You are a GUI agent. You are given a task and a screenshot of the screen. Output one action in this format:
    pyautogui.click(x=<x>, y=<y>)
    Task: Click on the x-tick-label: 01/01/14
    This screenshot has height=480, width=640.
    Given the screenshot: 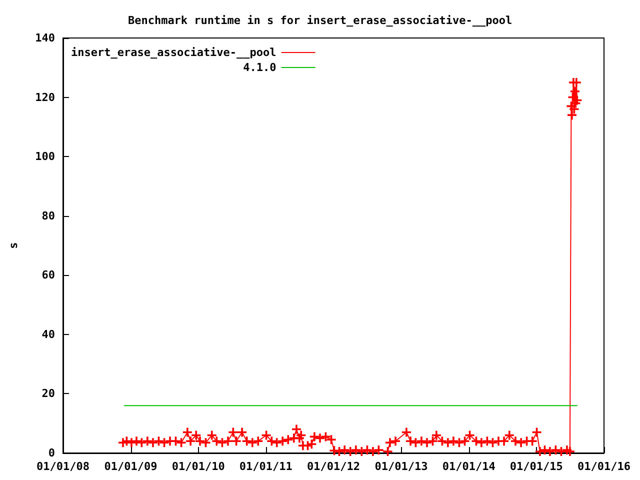 What is the action you would take?
    pyautogui.click(x=469, y=466)
    